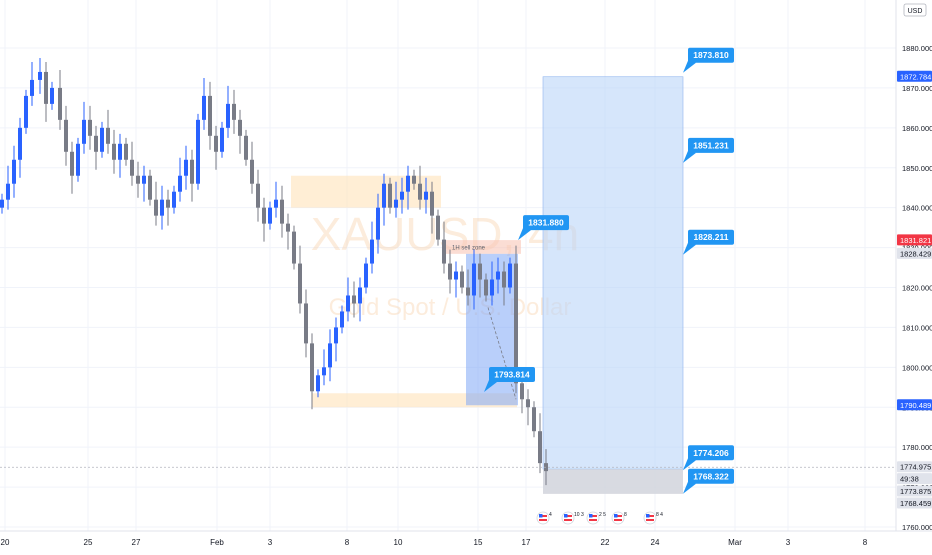  I want to click on currency-badge-label: USD, so click(915, 11).